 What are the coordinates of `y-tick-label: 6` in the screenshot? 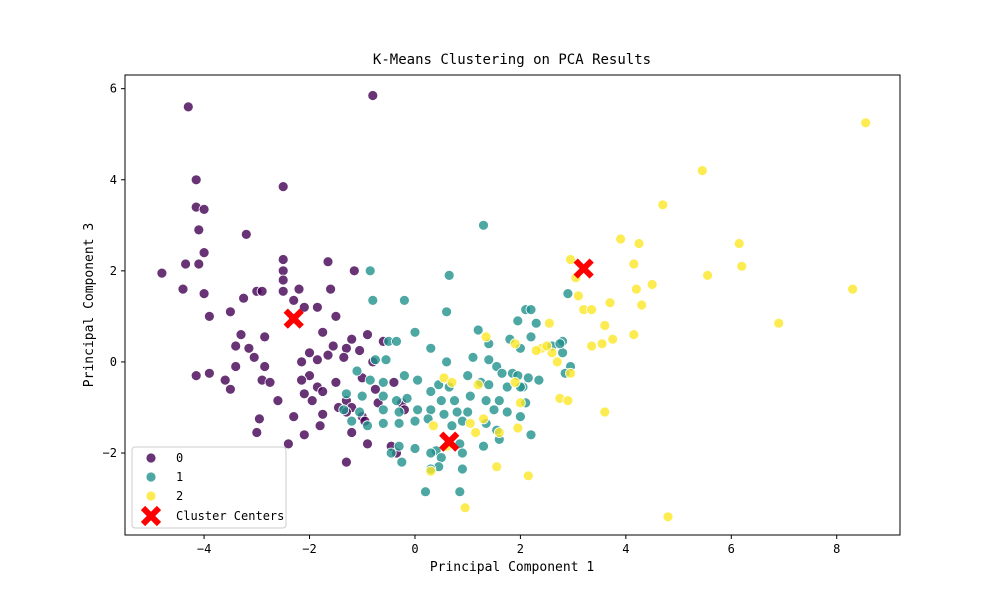 It's located at (113, 89).